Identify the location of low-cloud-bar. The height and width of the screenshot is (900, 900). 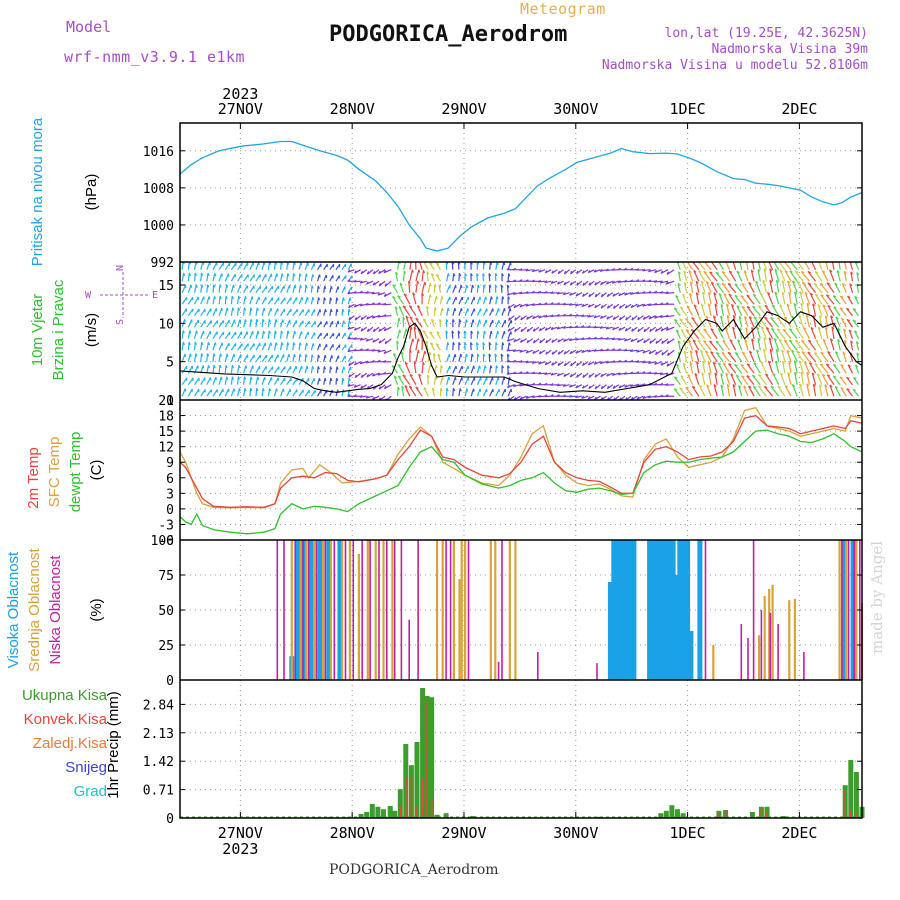
(353, 610).